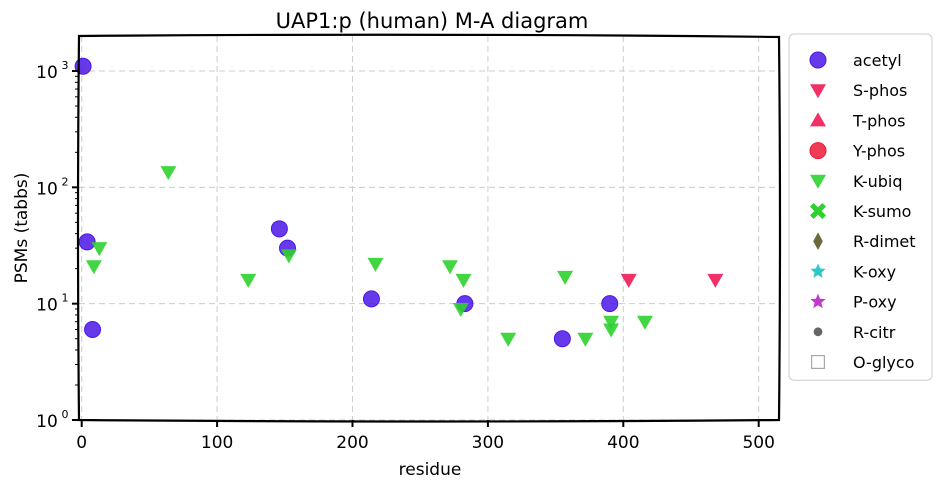 The height and width of the screenshot is (496, 941). I want to click on legend-marker-o-glyco, so click(817, 362).